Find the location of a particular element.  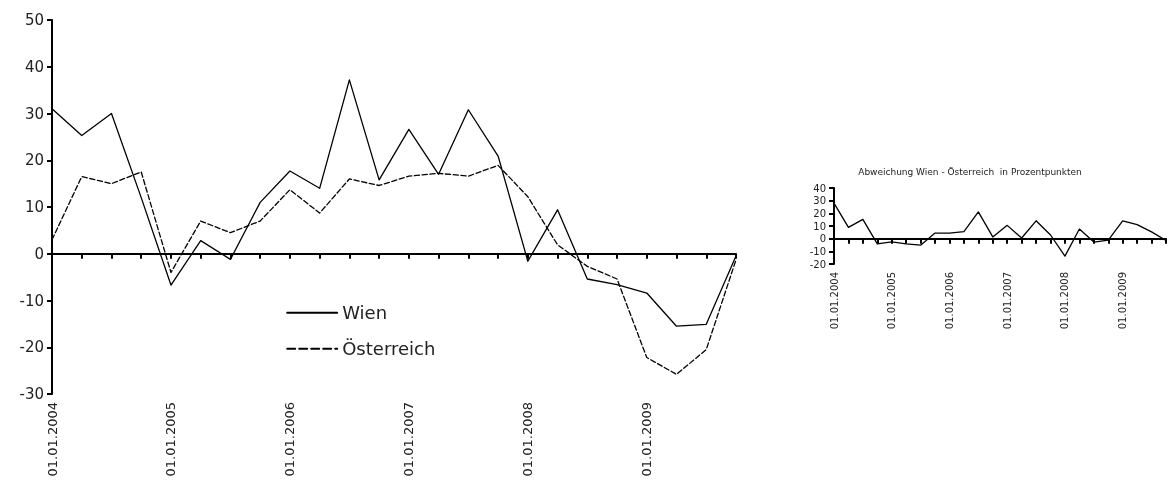

y-tick-label: 50 is located at coordinates (34, 20).